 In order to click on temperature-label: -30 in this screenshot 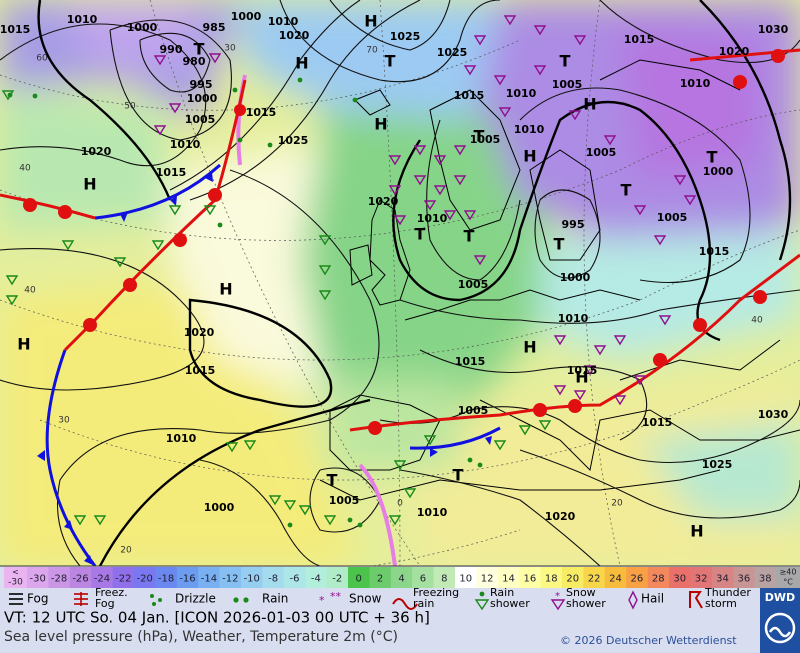, I will do `click(15, 583)`.